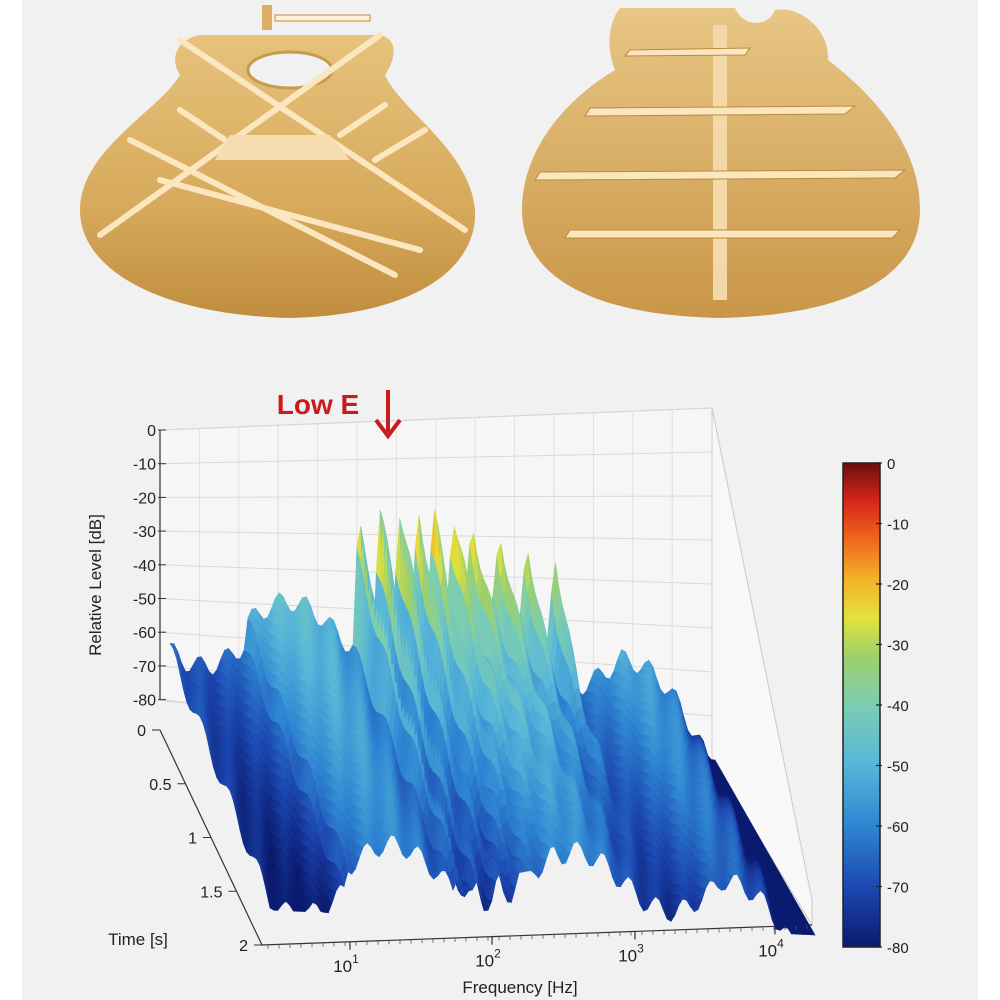 This screenshot has width=1000, height=1000. What do you see at coordinates (144, 667) in the screenshot?
I see `z-tick-label: -70` at bounding box center [144, 667].